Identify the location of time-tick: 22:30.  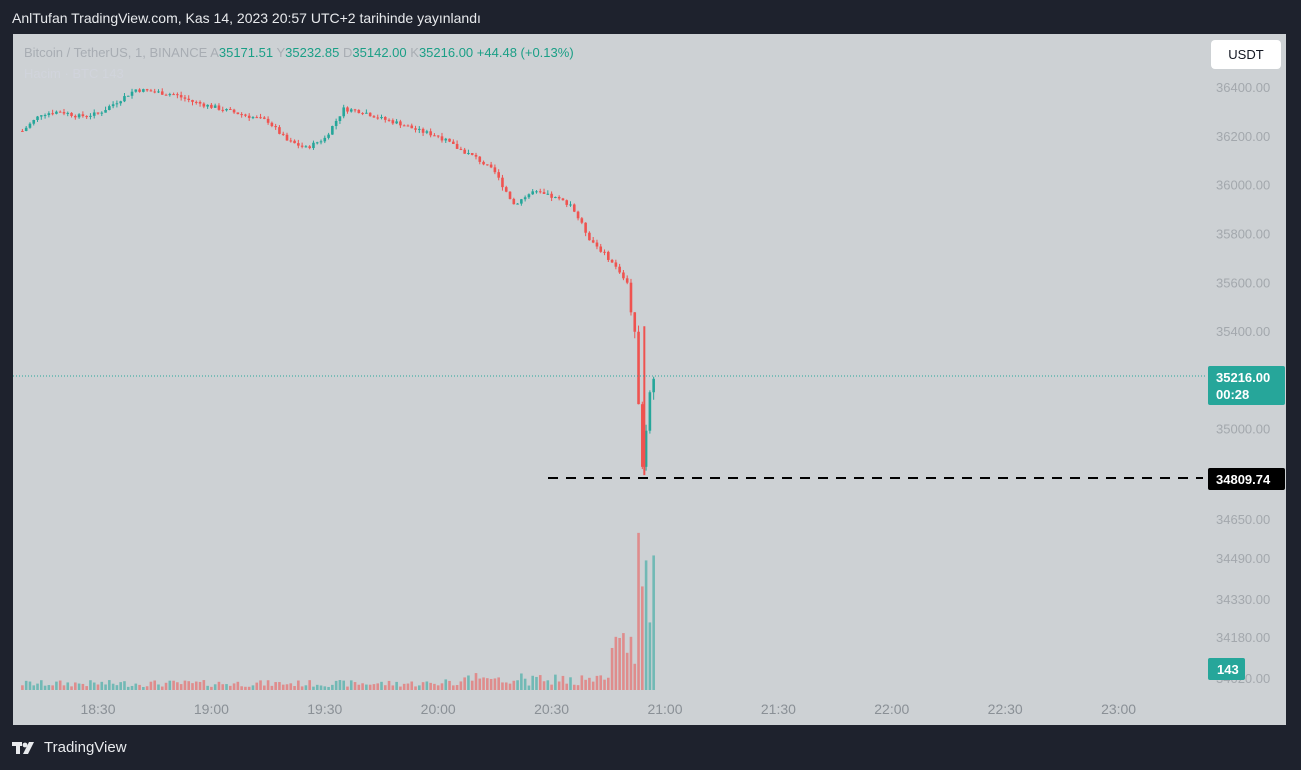
(1005, 709).